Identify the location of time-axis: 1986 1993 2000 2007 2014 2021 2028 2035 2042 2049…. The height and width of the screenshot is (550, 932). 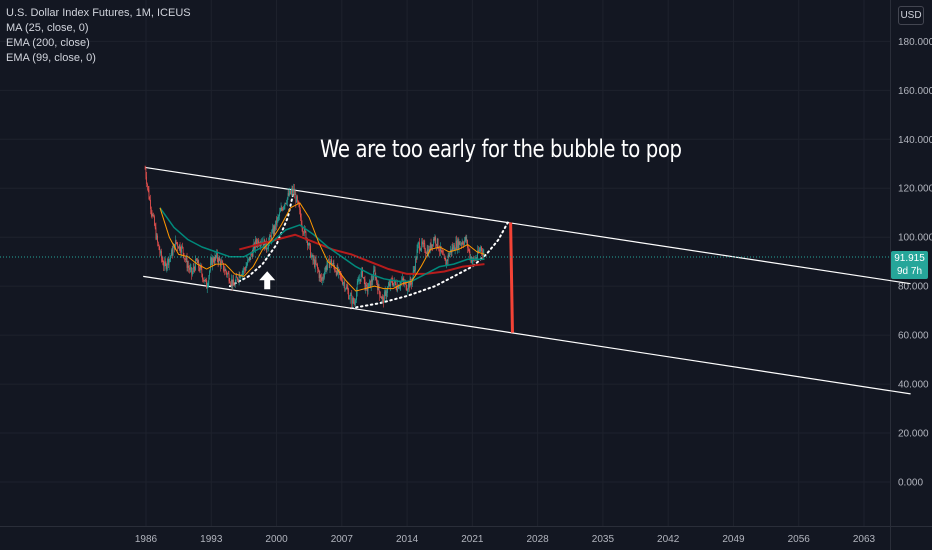
(466, 536).